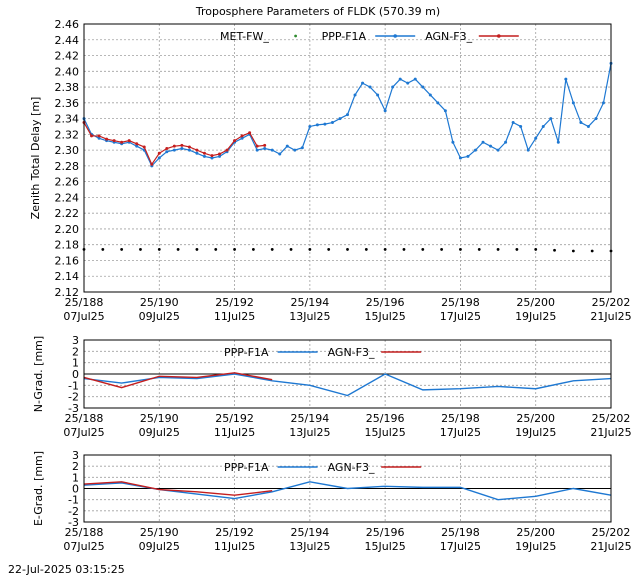 The image size is (640, 576). Describe the element at coordinates (385, 546) in the screenshot. I see `egrad-x-tick-date: 15Jul25` at that location.